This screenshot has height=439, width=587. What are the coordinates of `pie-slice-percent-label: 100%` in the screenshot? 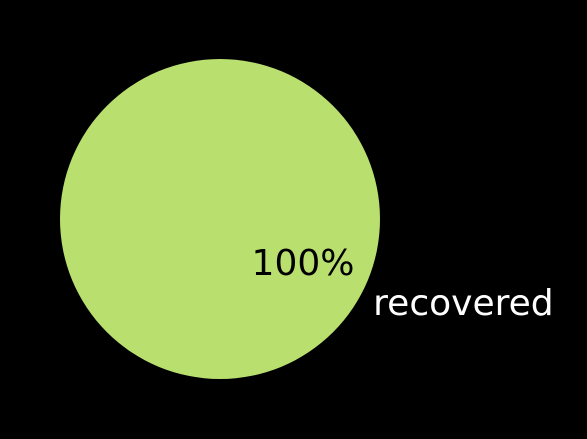 It's located at (303, 263).